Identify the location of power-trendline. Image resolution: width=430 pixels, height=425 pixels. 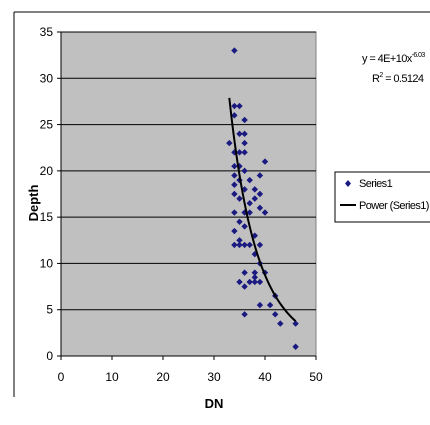
(262, 209).